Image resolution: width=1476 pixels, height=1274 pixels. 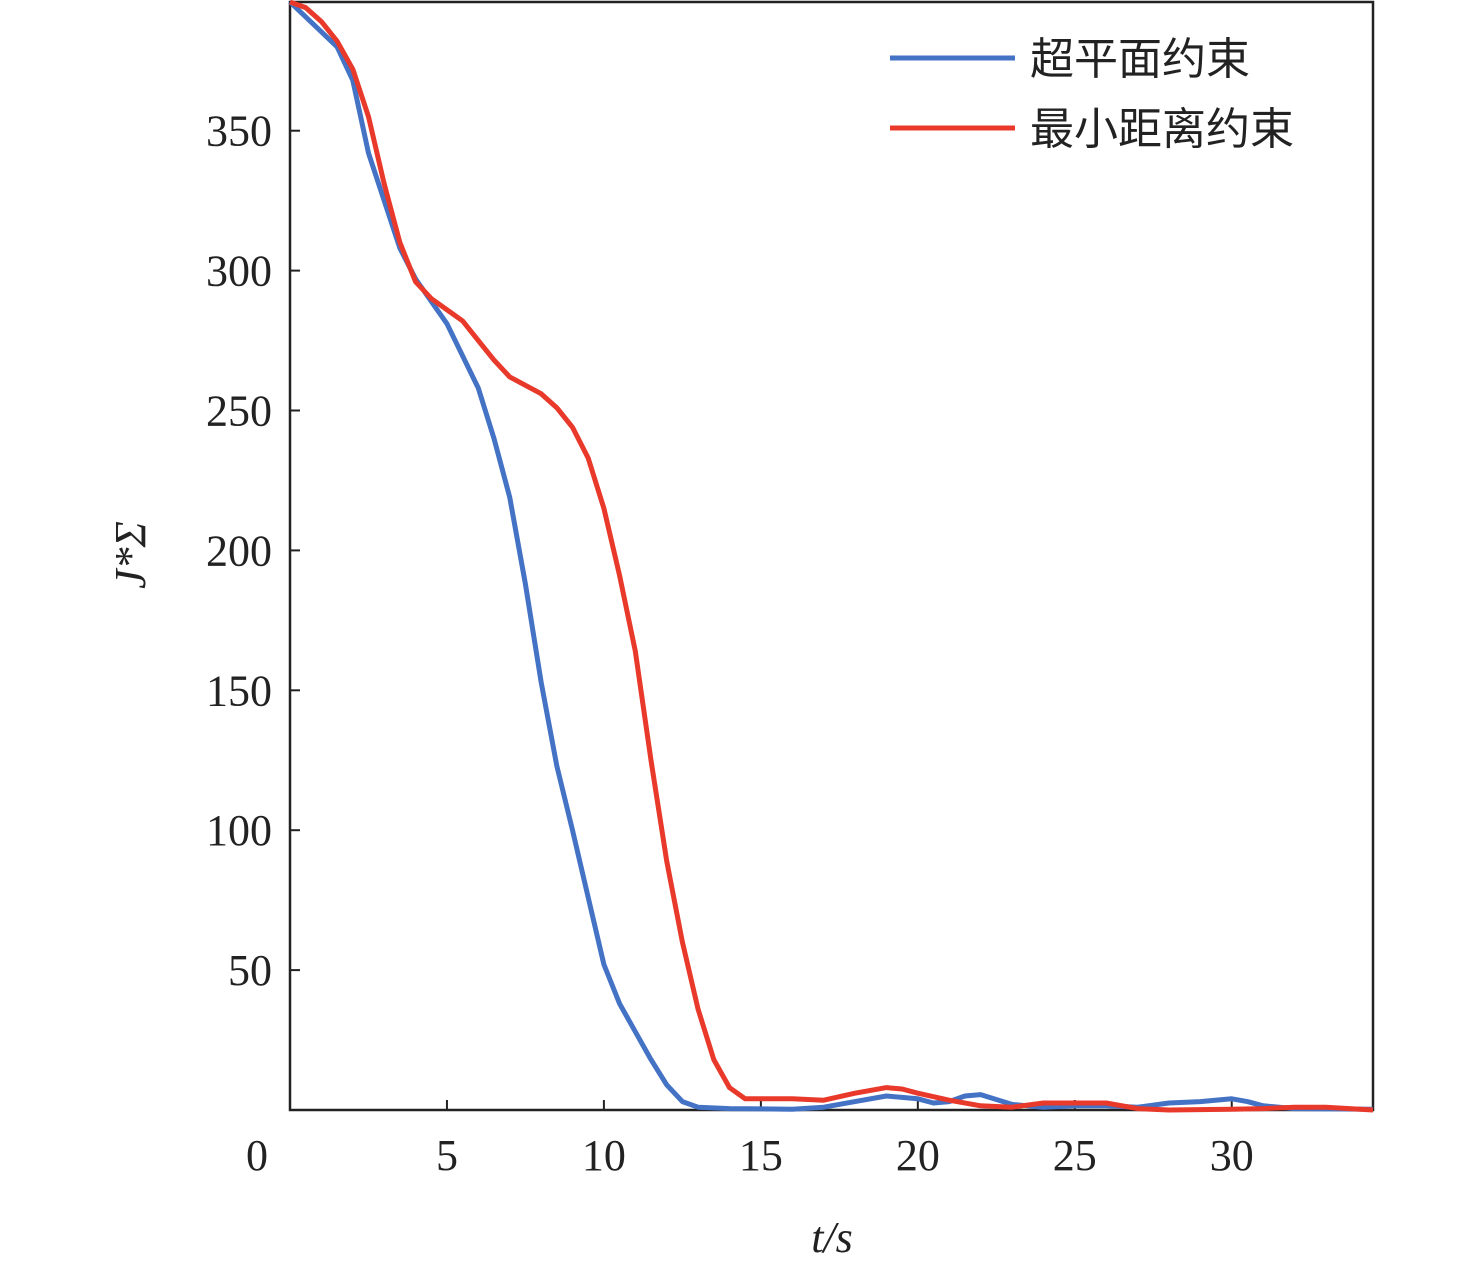 What do you see at coordinates (918, 1155) in the screenshot?
I see `x-tick-label: 20` at bounding box center [918, 1155].